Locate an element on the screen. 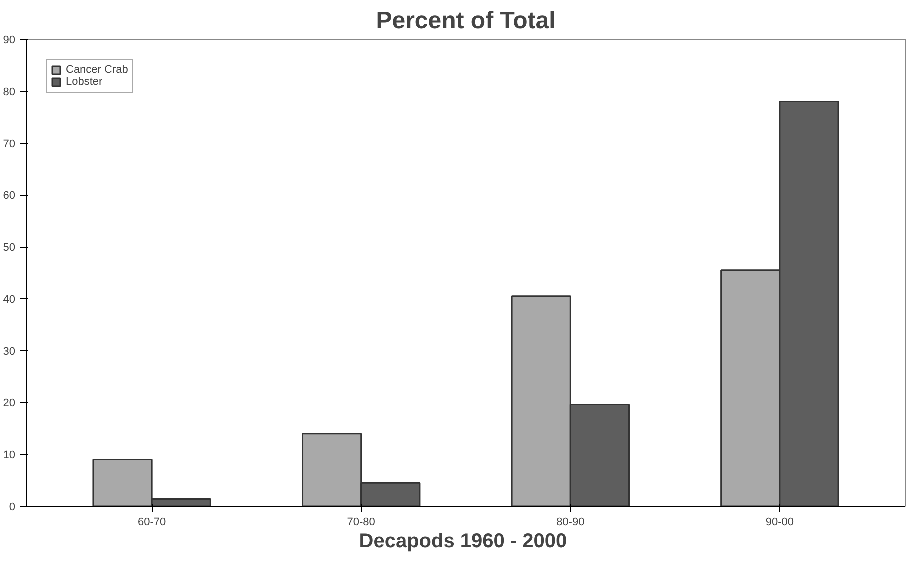  y-tick-label: 20 is located at coordinates (9, 404).